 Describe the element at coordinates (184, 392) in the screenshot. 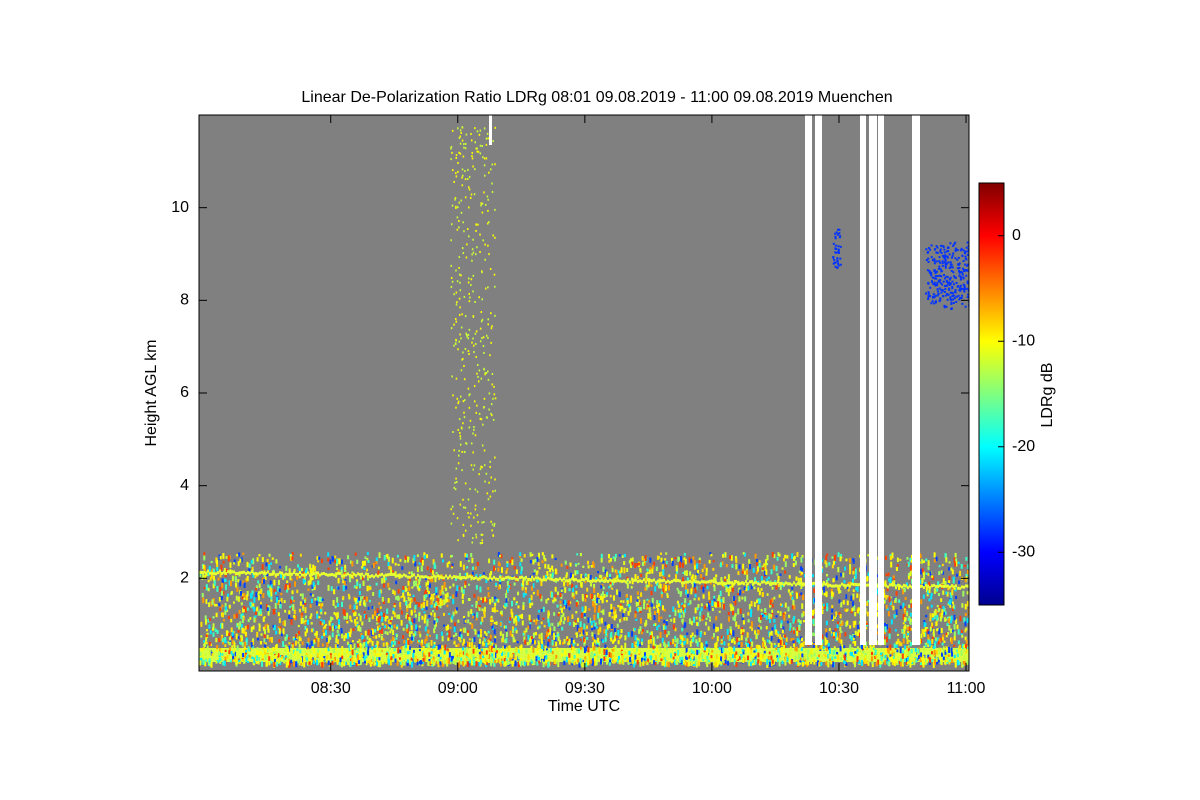

I see `y-tick-label: 6` at that location.